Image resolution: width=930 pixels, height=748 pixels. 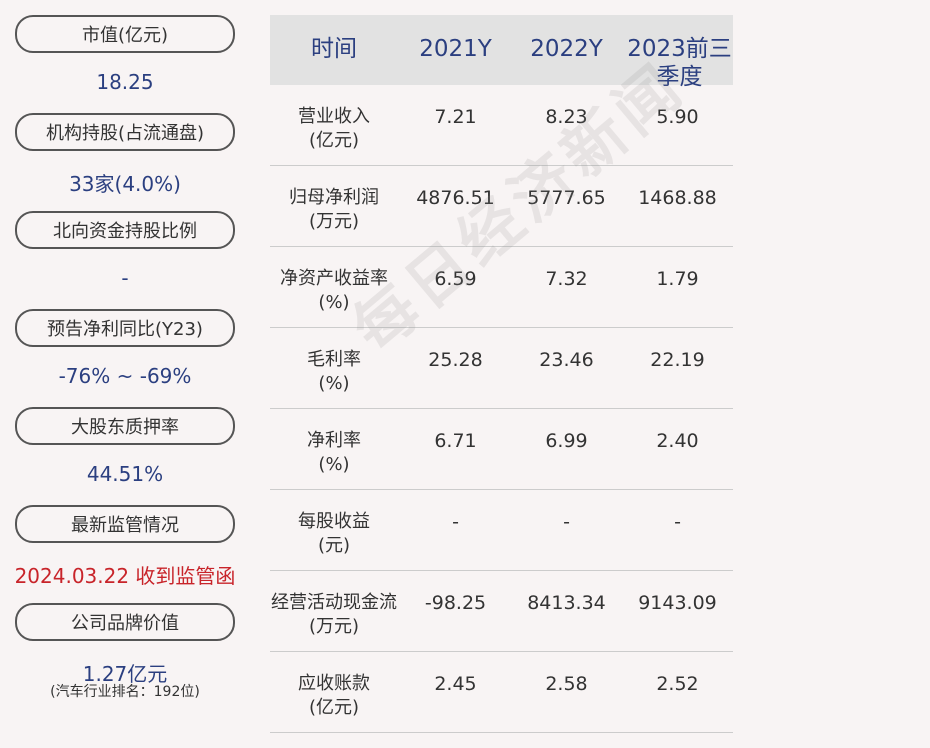 I want to click on header-2021y: 2021Y, so click(x=455, y=49).